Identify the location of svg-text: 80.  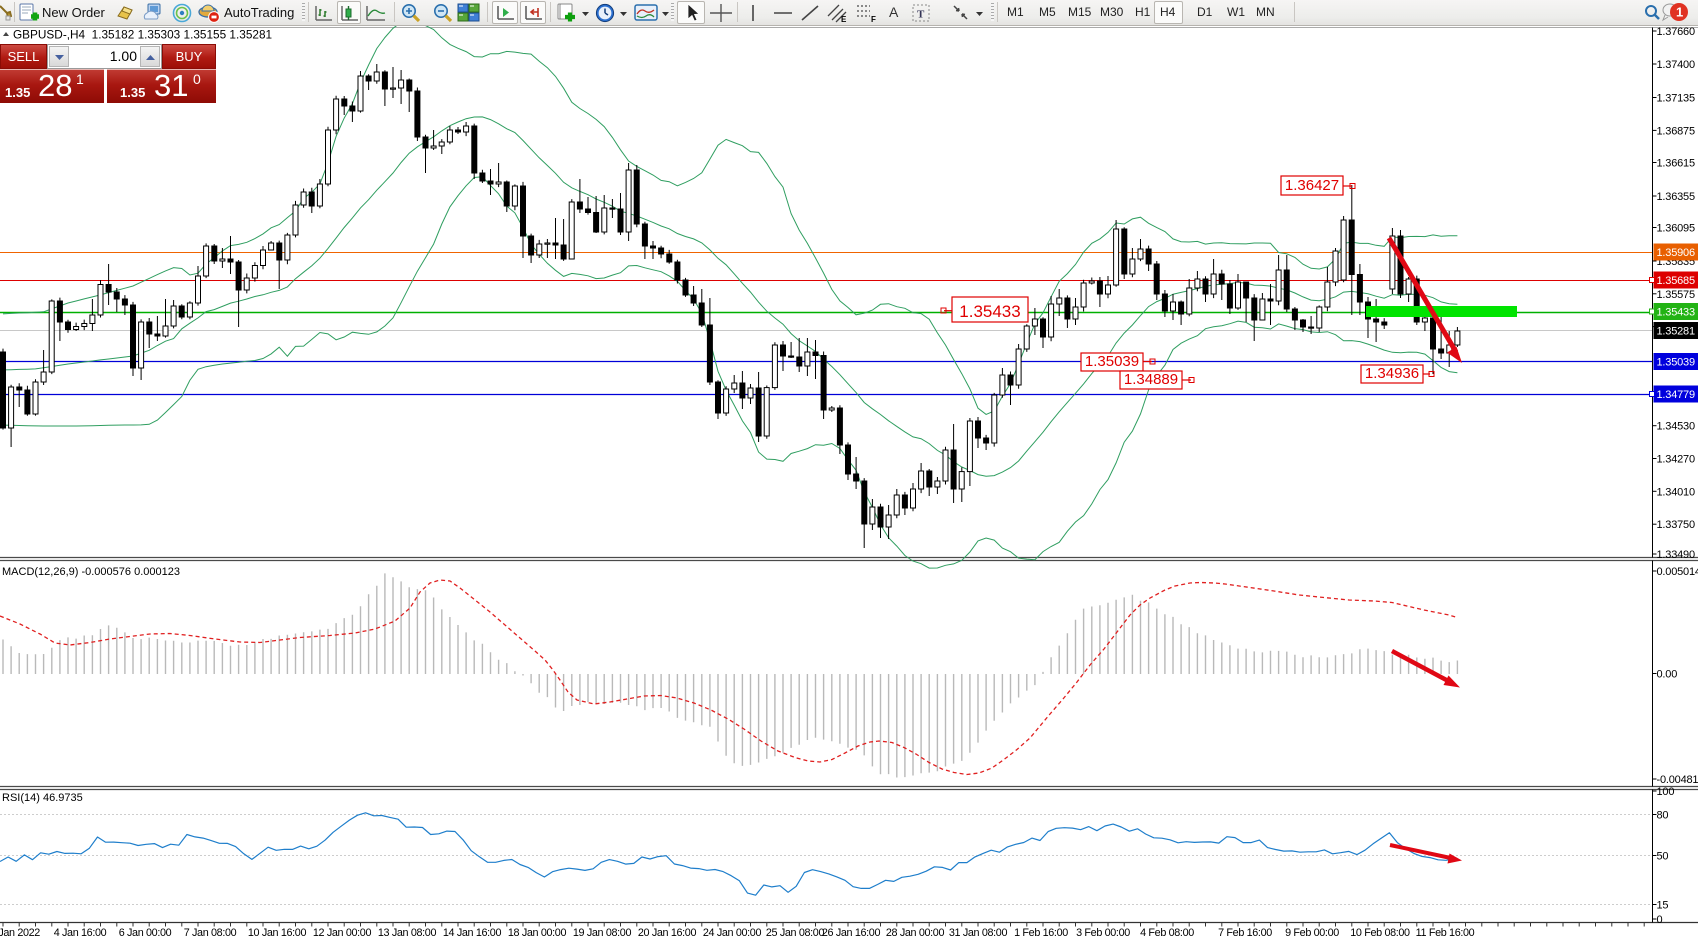
(1663, 816).